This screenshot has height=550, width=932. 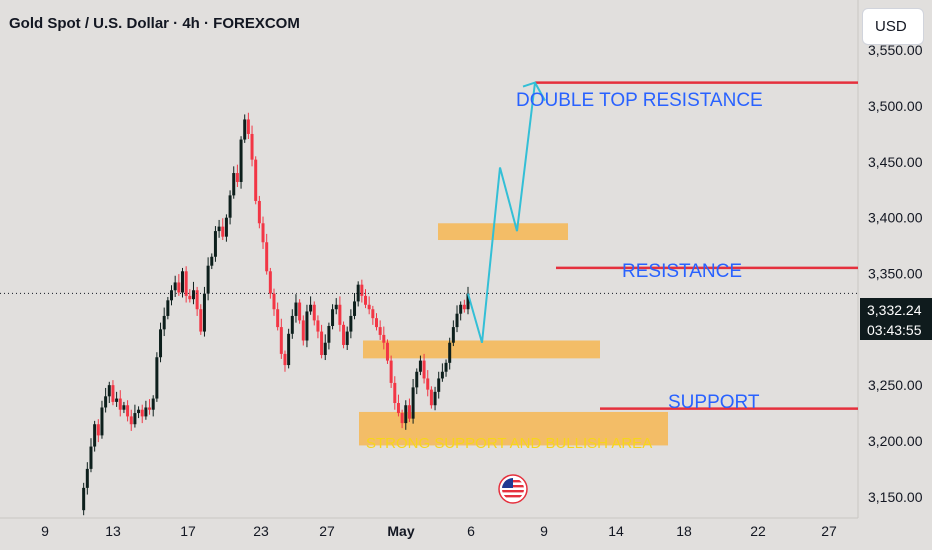 I want to click on price-tick-label: 3,450.00, so click(x=895, y=162).